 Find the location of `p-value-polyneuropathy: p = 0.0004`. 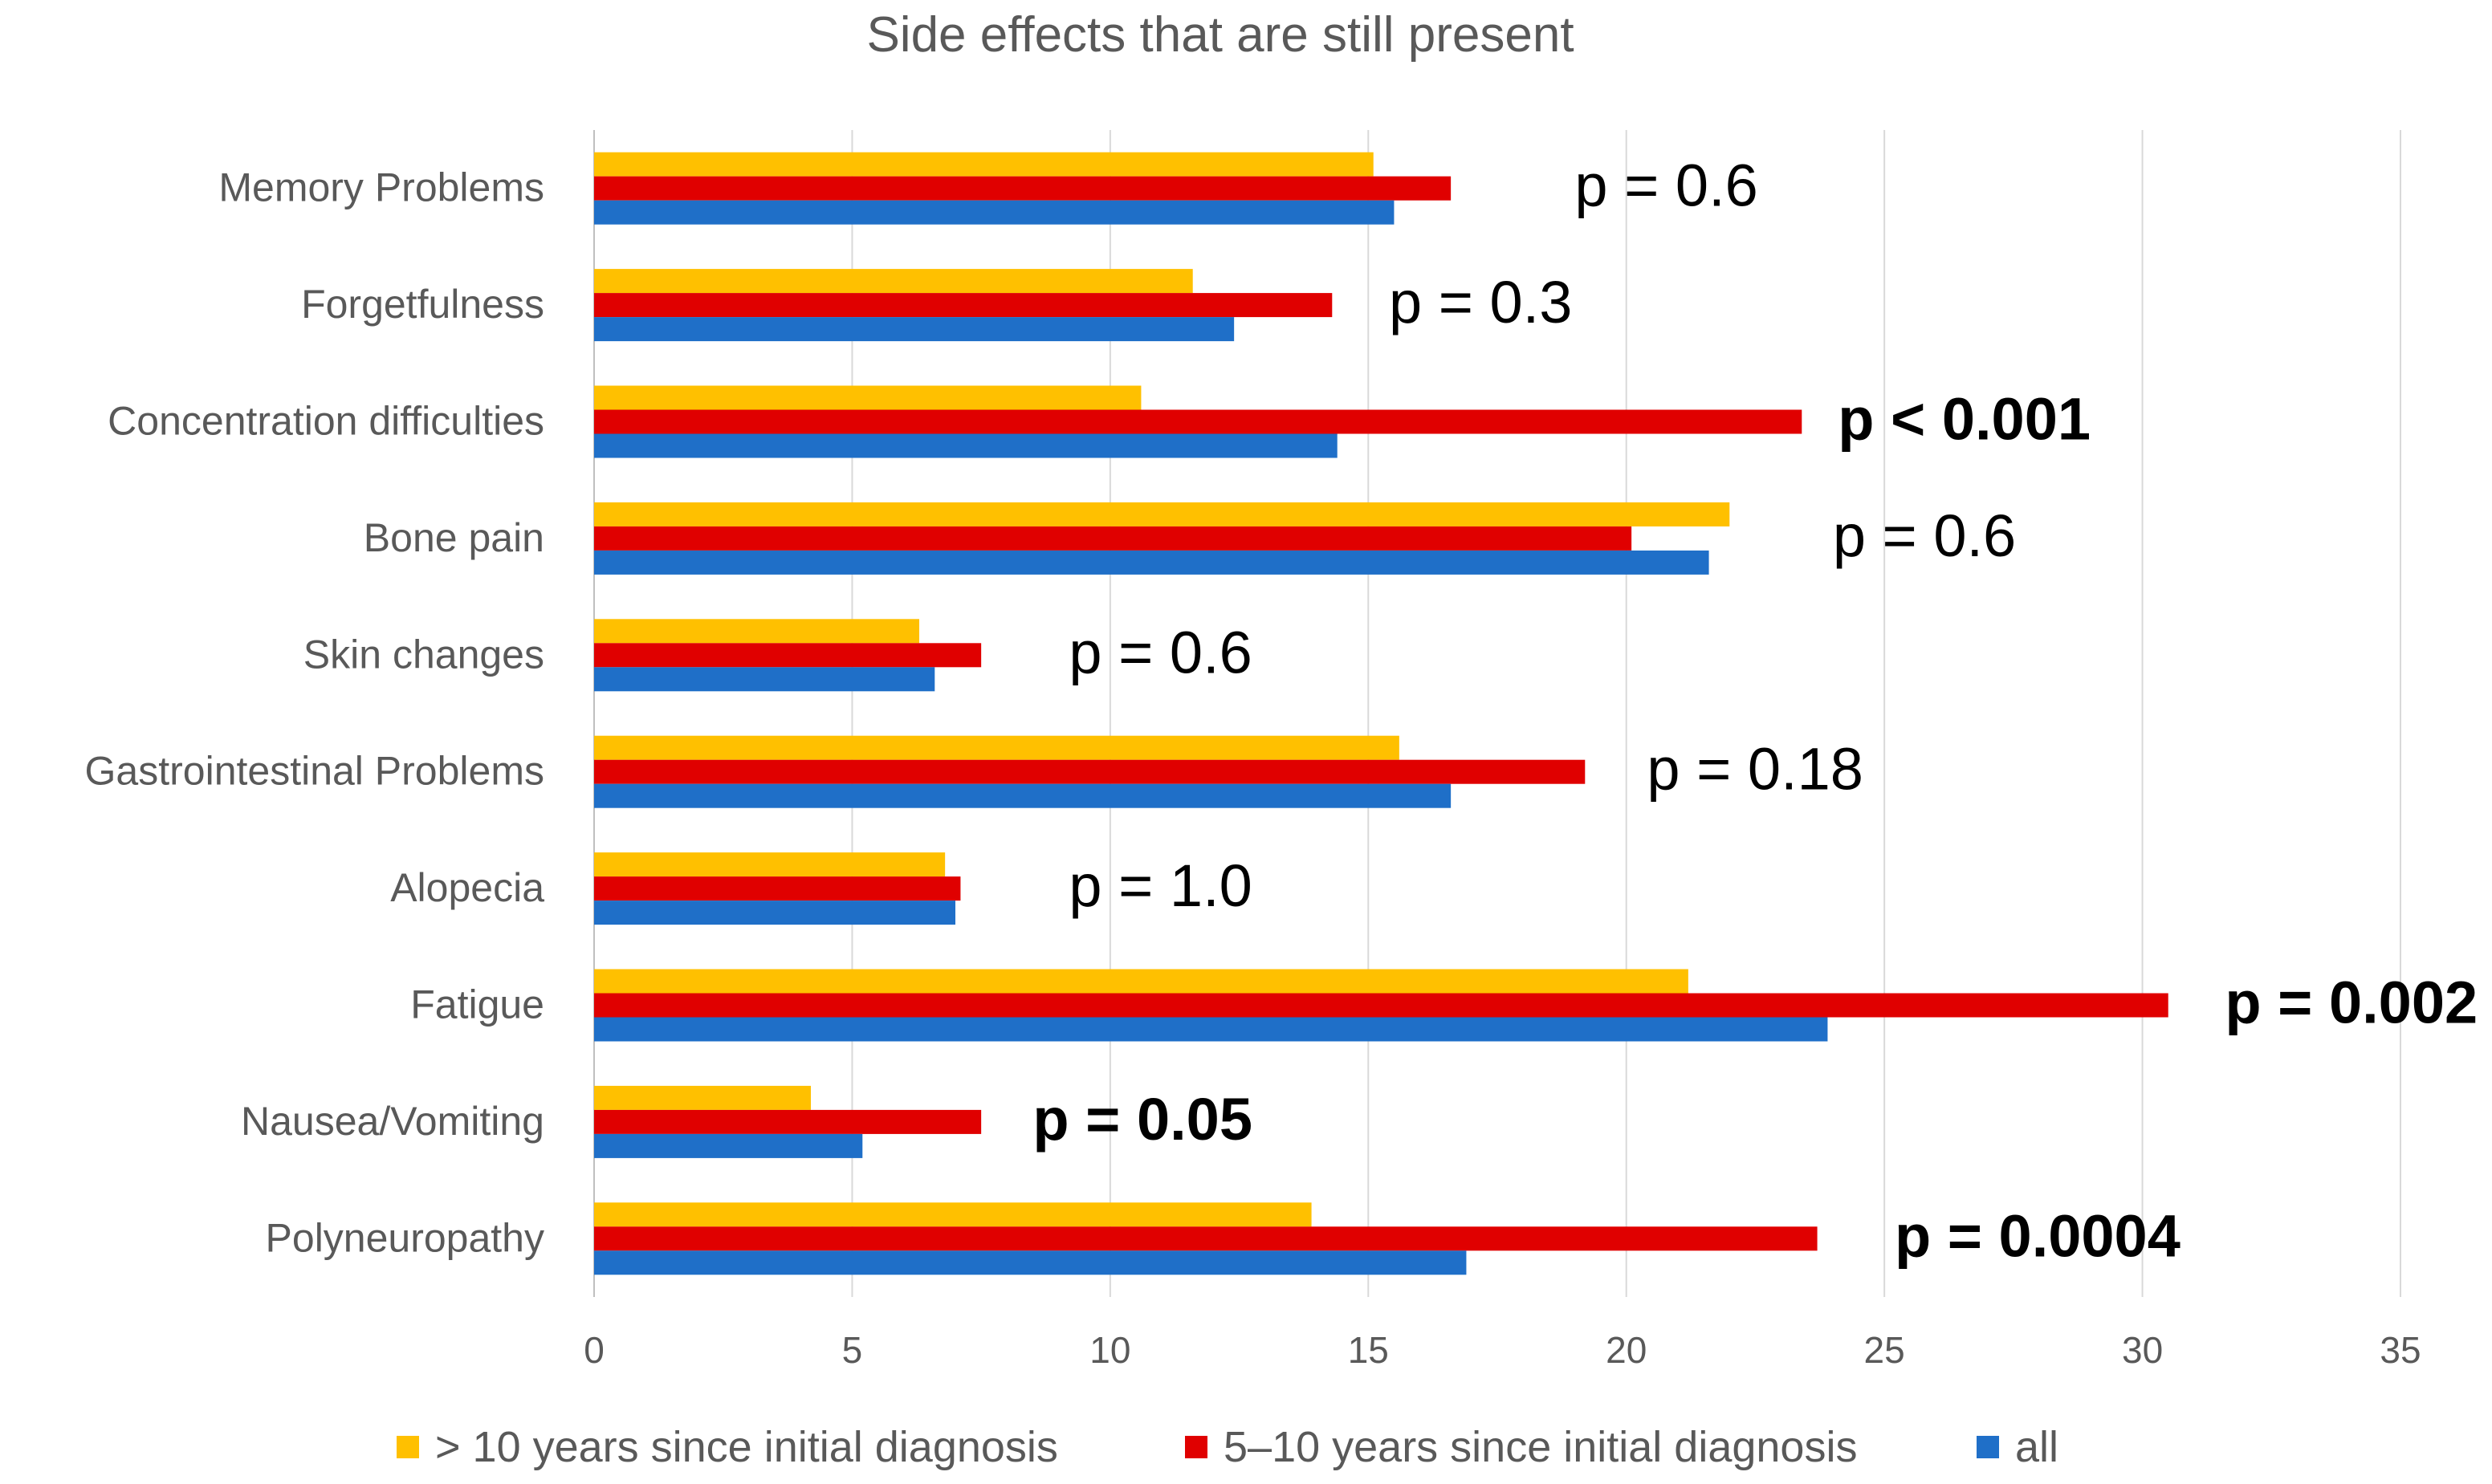

p-value-polyneuropathy: p = 0.0004 is located at coordinates (2038, 1235).